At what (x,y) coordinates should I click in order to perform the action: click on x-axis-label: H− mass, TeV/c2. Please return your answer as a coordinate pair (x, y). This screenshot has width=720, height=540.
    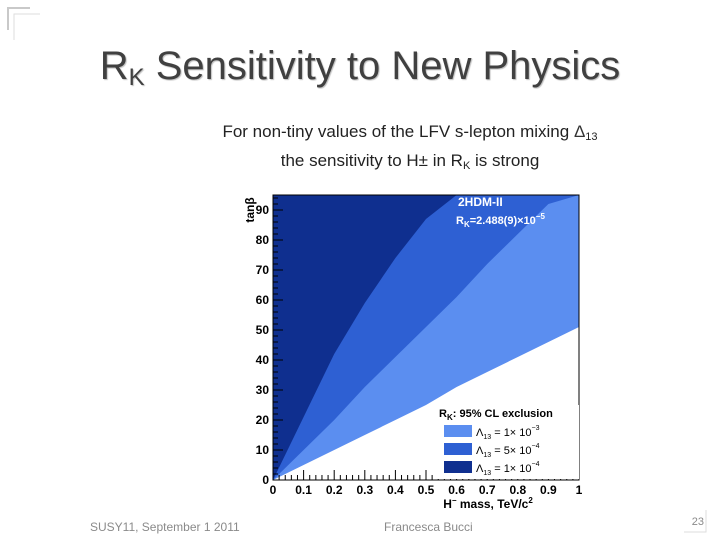
    Looking at the image, I should click on (488, 503).